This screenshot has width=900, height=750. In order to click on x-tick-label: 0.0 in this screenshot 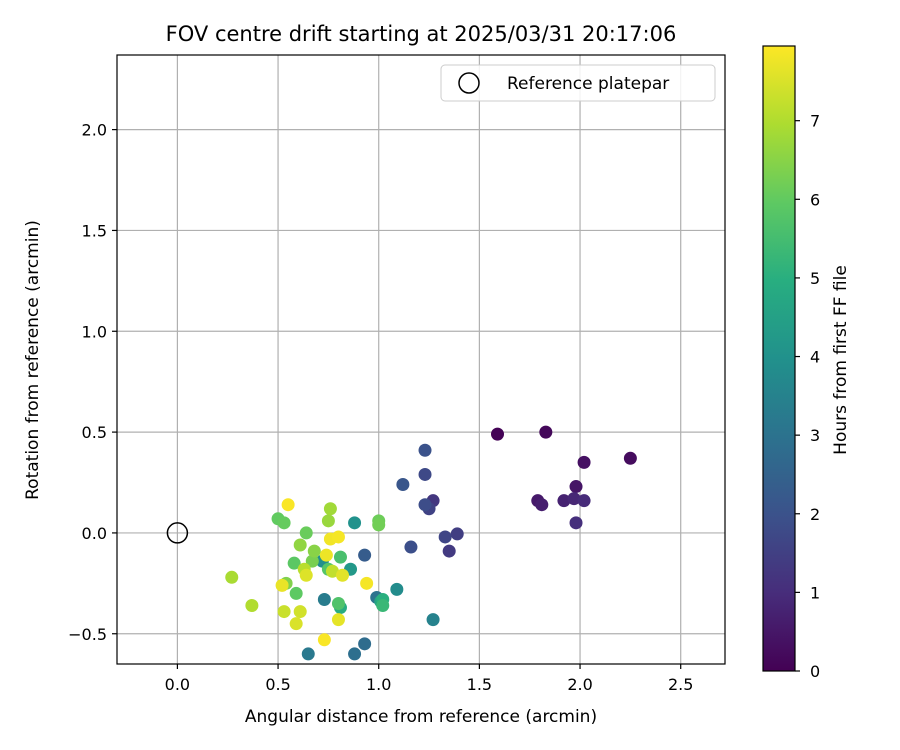, I will do `click(177, 684)`.